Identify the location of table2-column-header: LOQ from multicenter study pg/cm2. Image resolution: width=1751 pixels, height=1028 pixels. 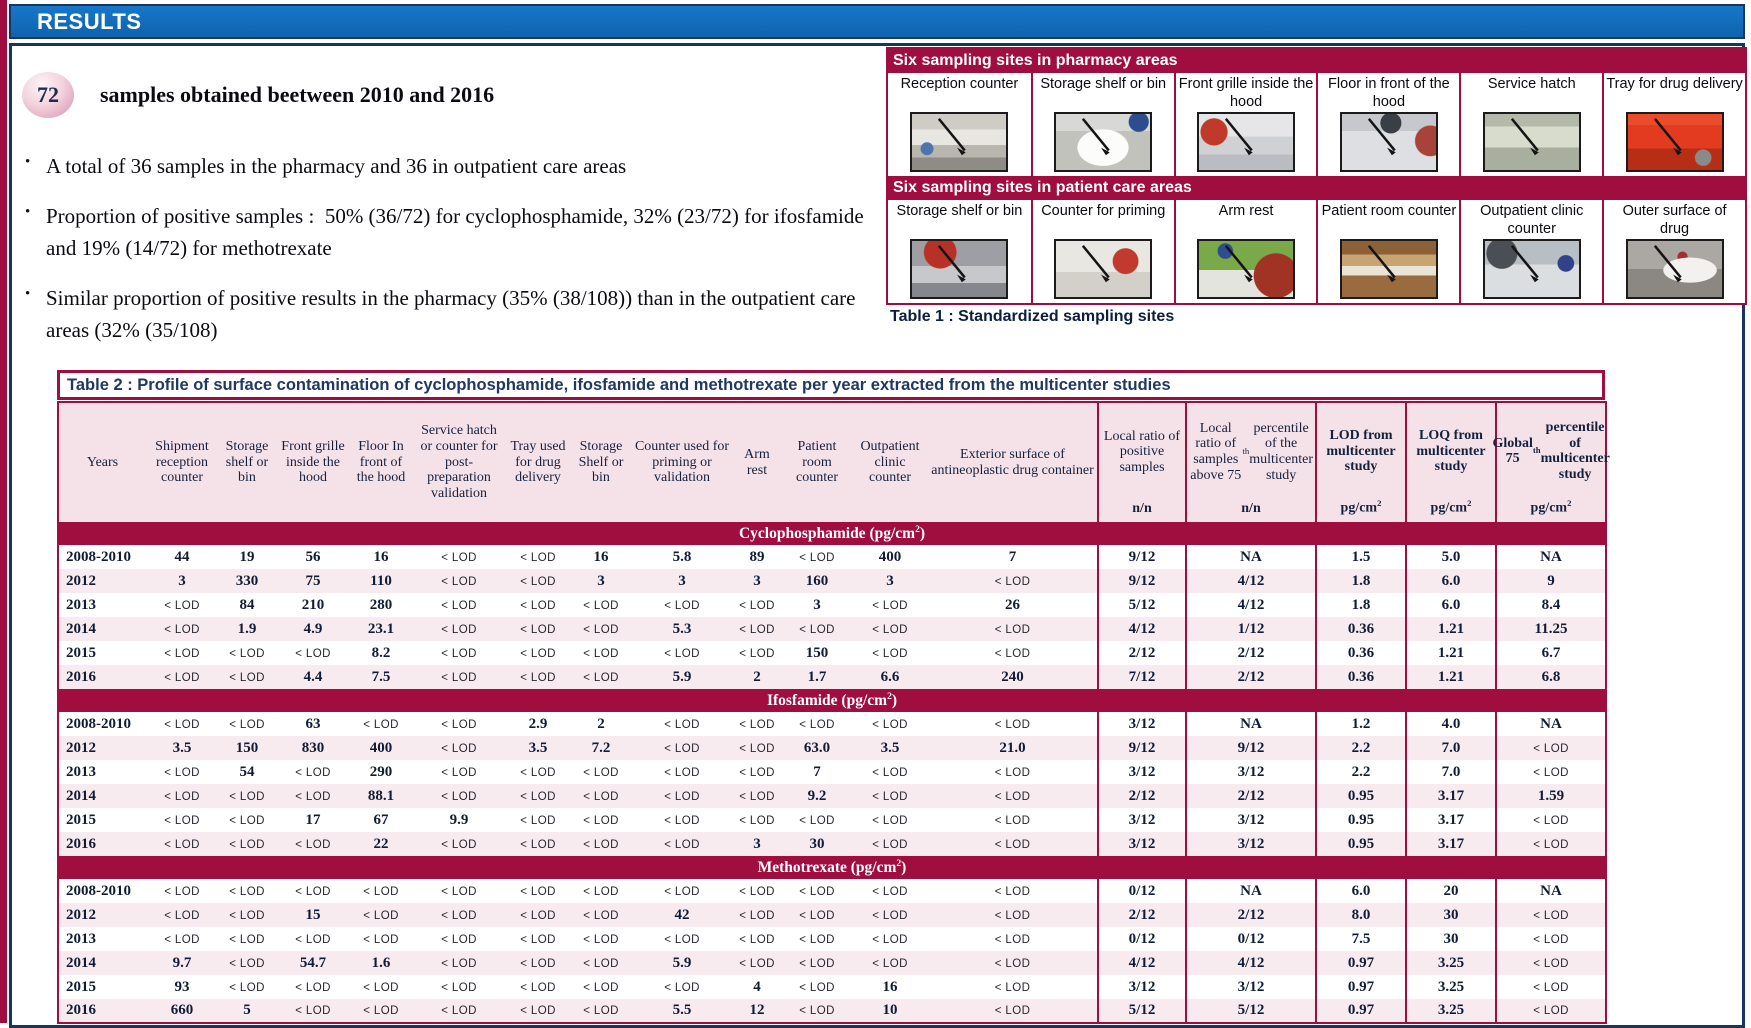
(1450, 462).